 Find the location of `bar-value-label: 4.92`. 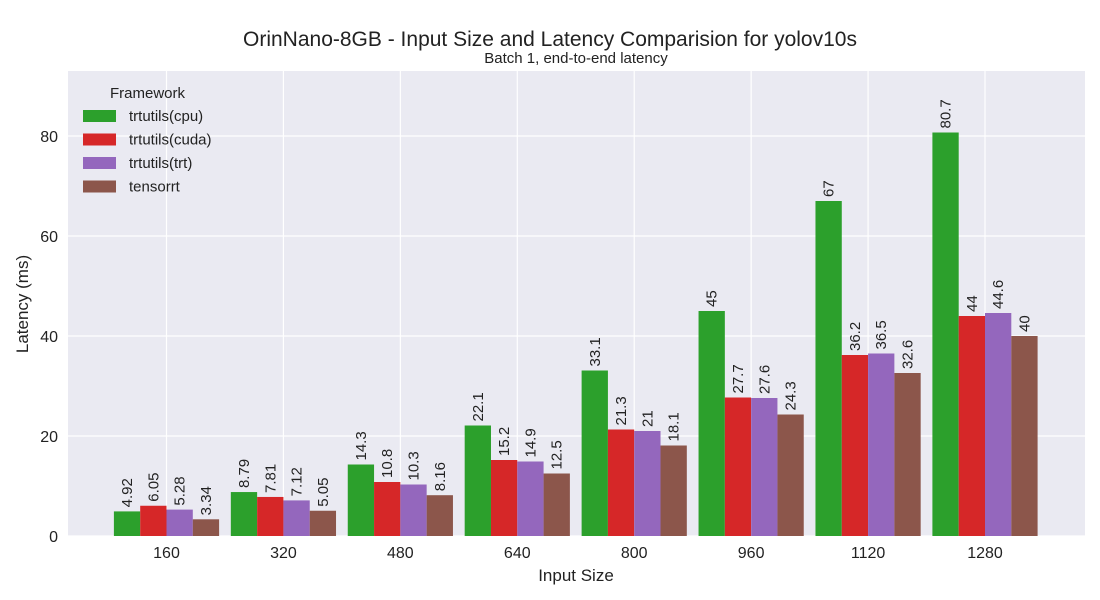

bar-value-label: 4.92 is located at coordinates (127, 492).